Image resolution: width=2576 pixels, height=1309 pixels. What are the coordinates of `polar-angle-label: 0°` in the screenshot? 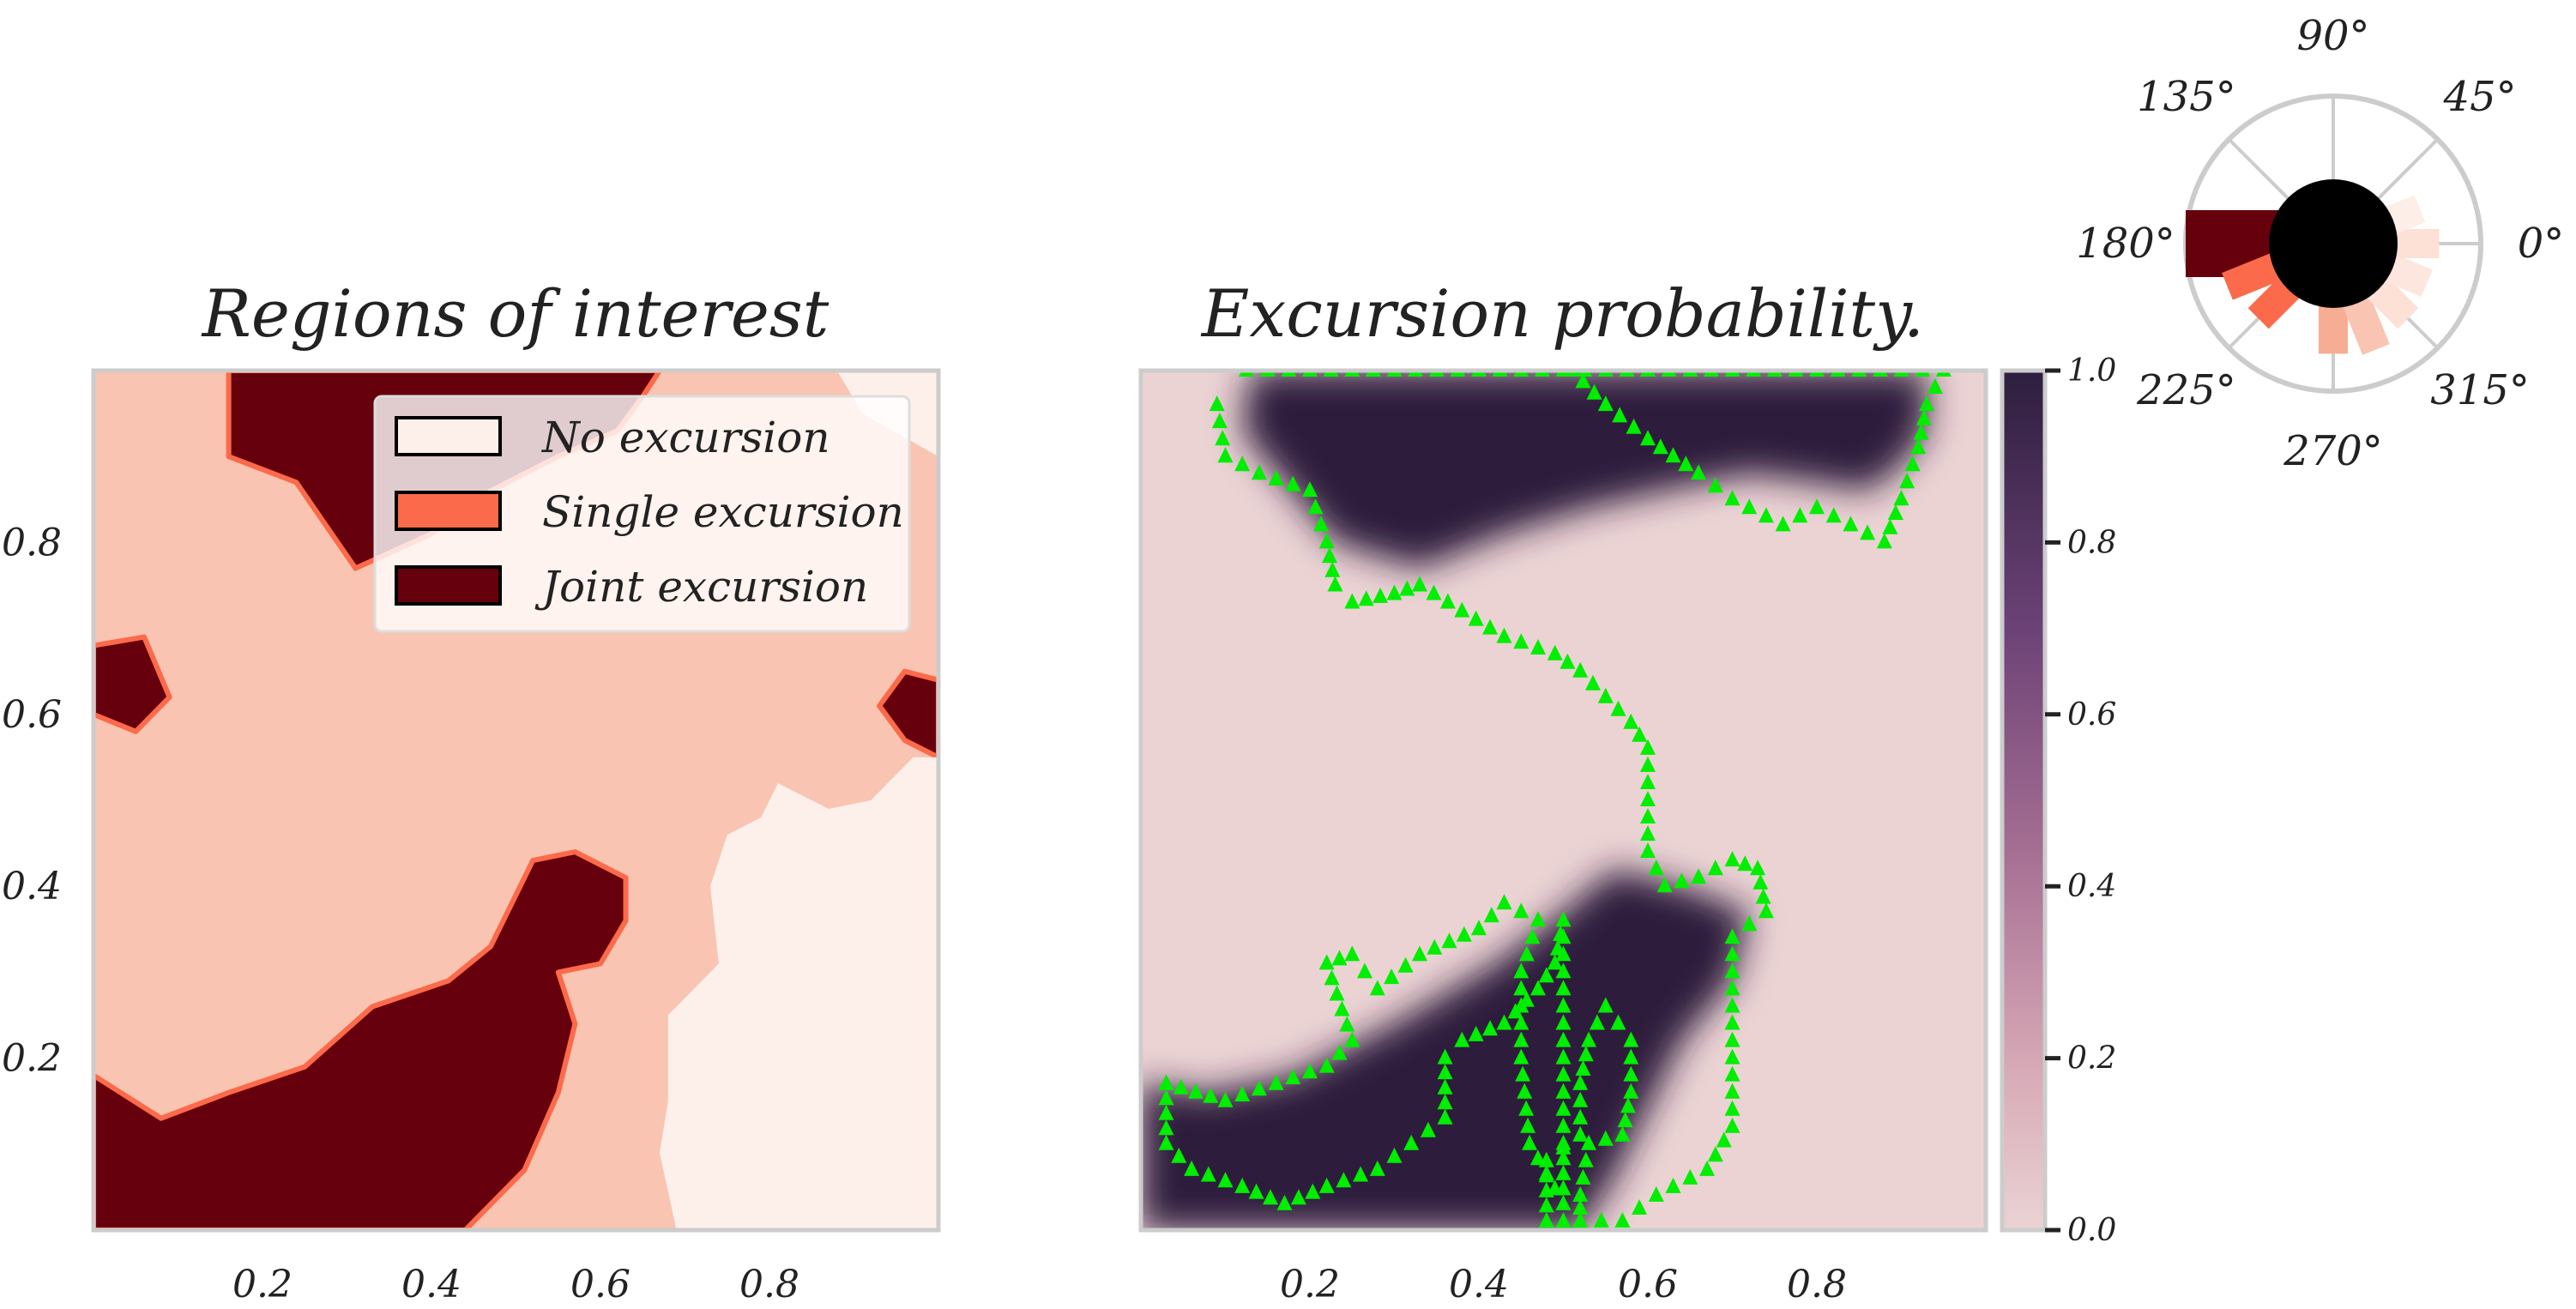 It's located at (2541, 244).